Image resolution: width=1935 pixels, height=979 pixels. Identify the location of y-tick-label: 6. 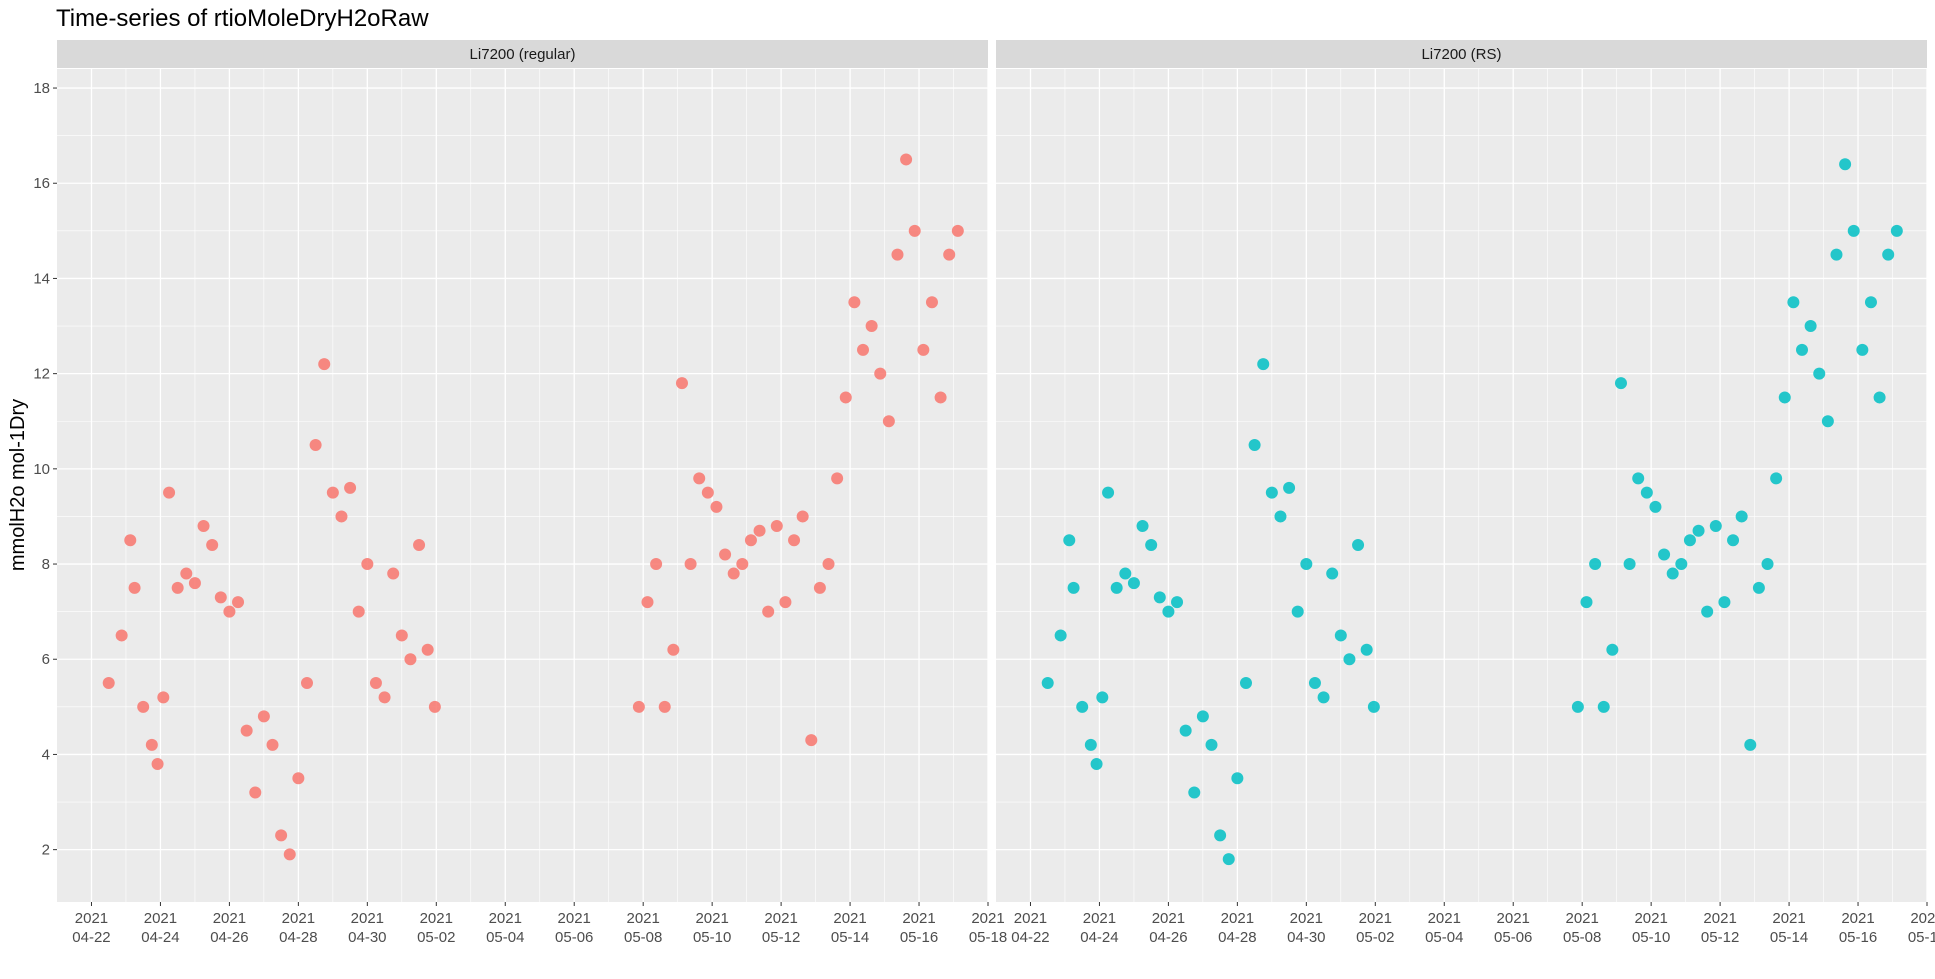
(46, 659).